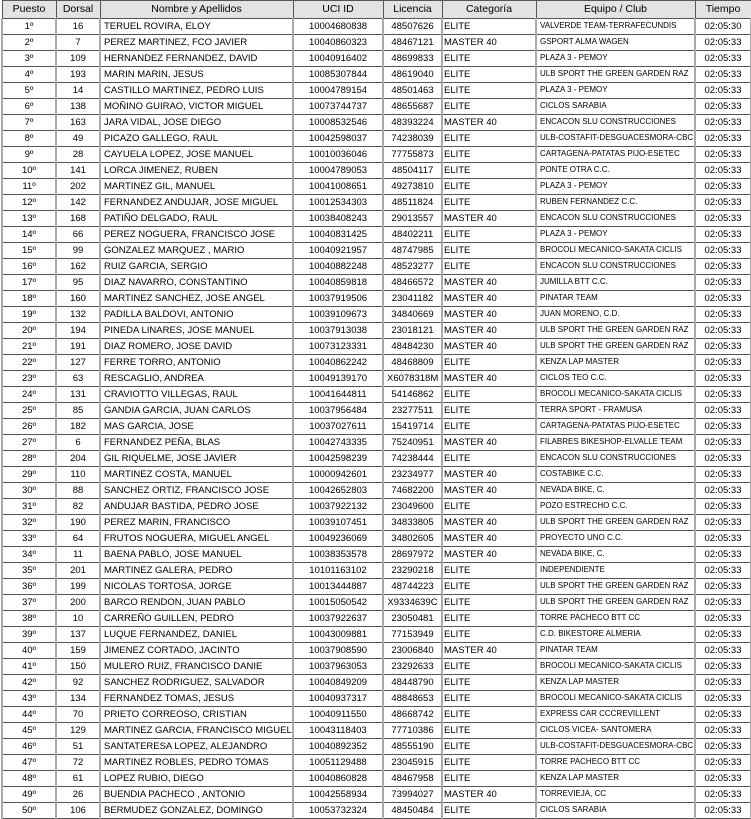 Image resolution: width=751 pixels, height=819 pixels. Describe the element at coordinates (78, 794) in the screenshot. I see `dorsal-cell: 26` at that location.